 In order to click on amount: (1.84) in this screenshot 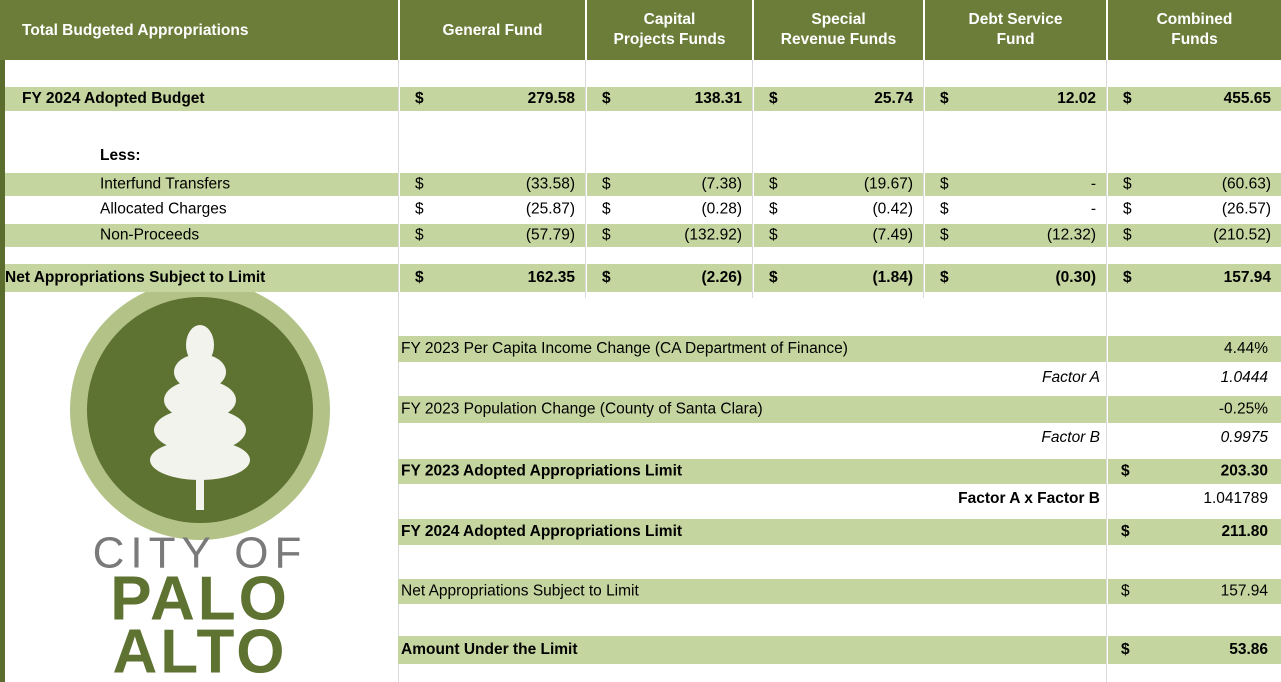, I will do `click(893, 277)`.